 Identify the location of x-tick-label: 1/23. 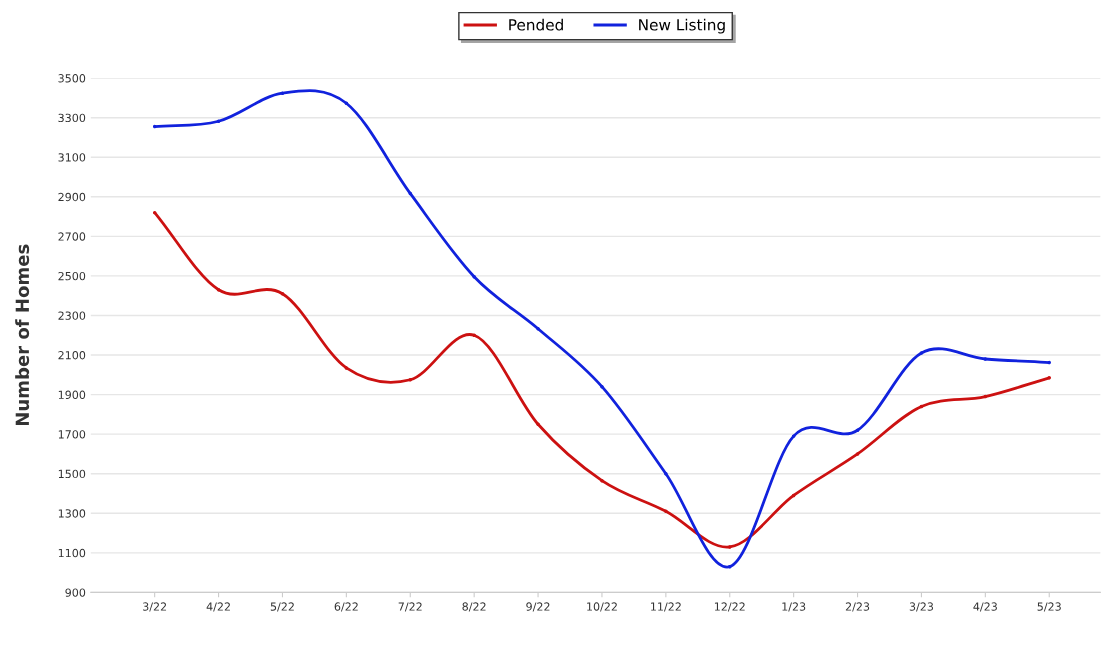
(794, 607).